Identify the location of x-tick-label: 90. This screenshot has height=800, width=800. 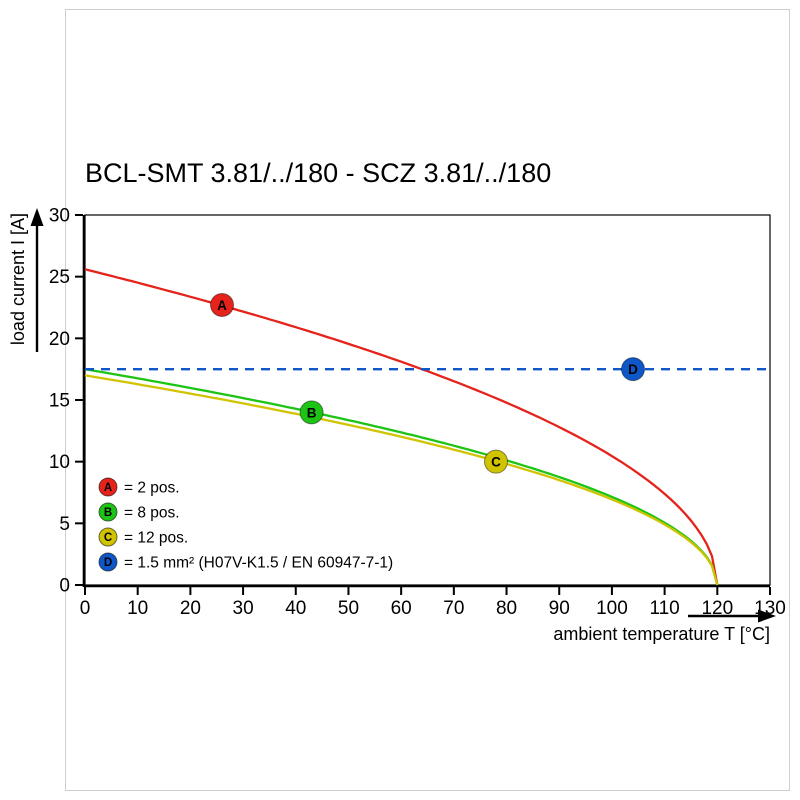
(559, 608).